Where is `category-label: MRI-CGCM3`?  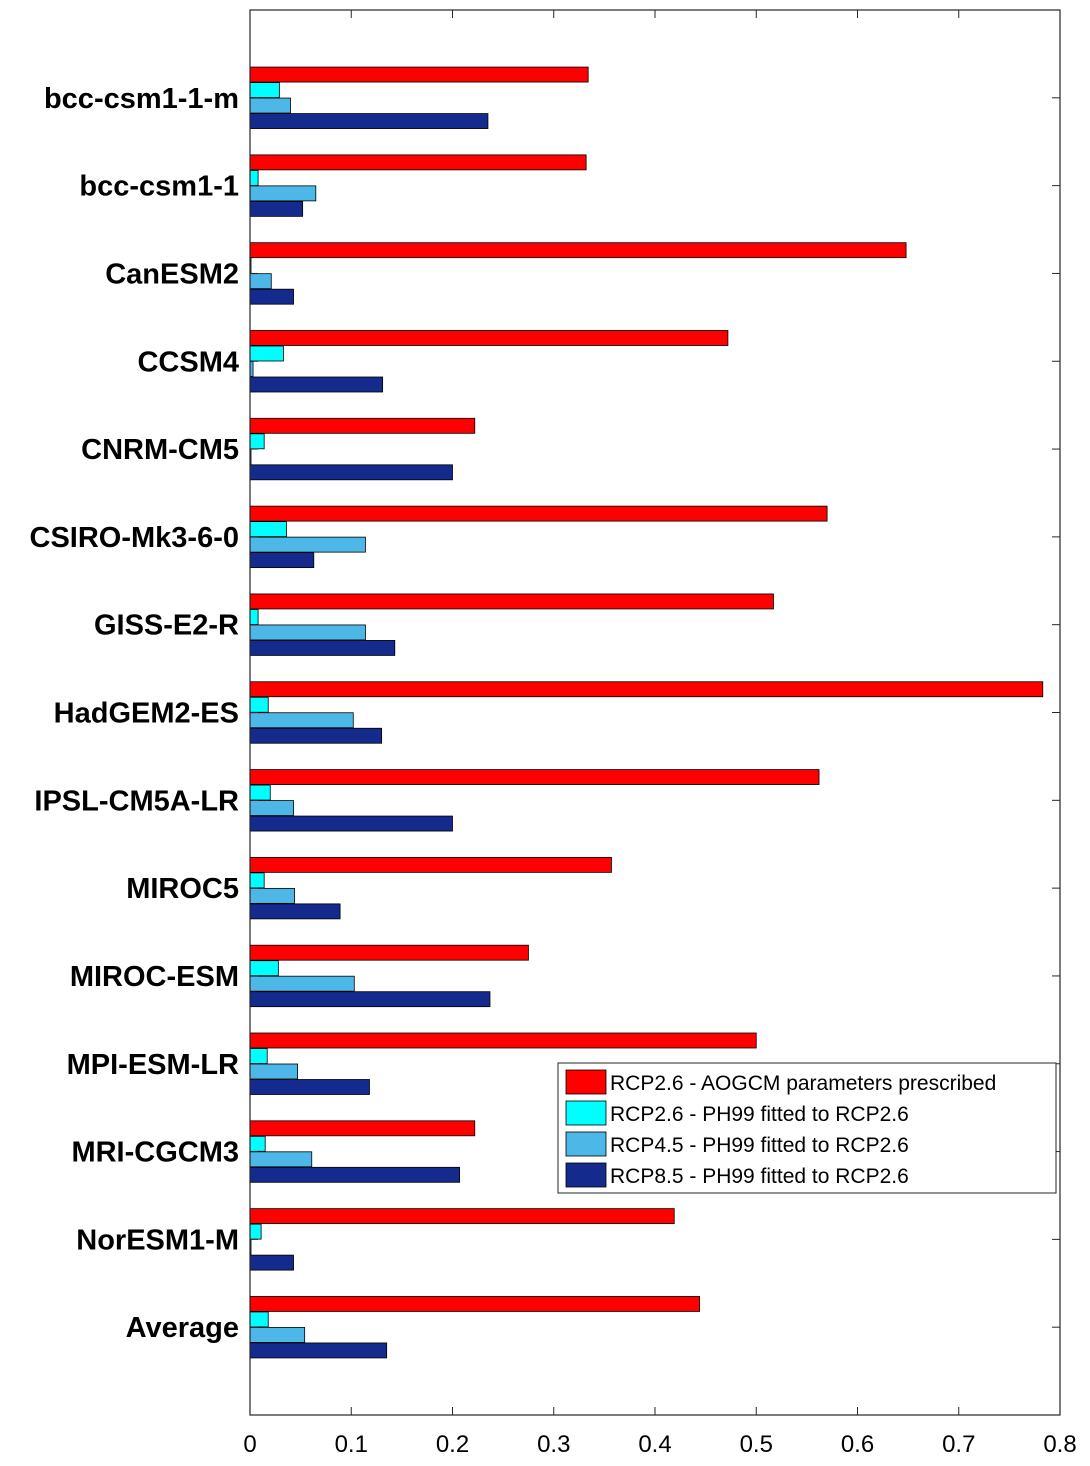 category-label: MRI-CGCM3 is located at coordinates (155, 1153).